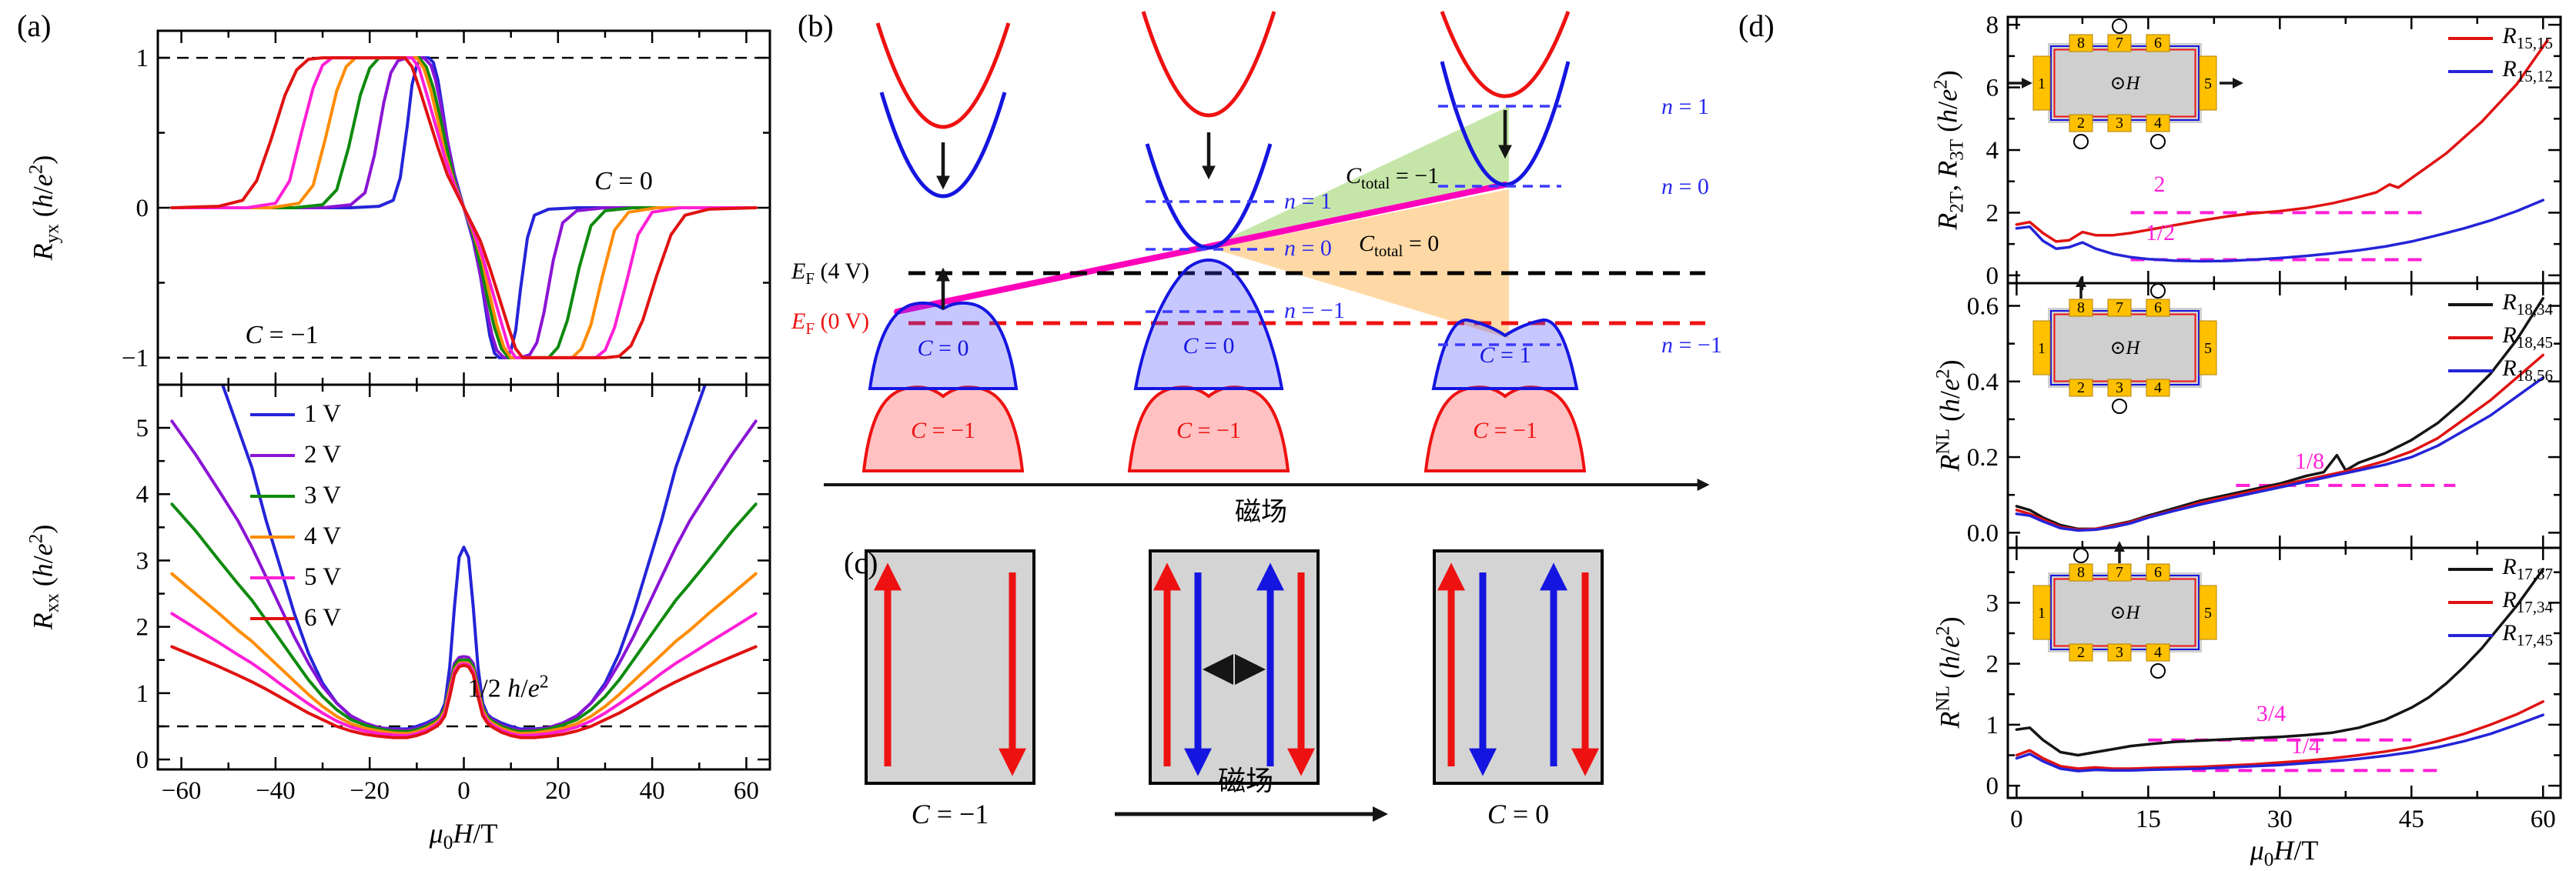 The image size is (2576, 871). I want to click on legend-label: 6 V, so click(323, 618).